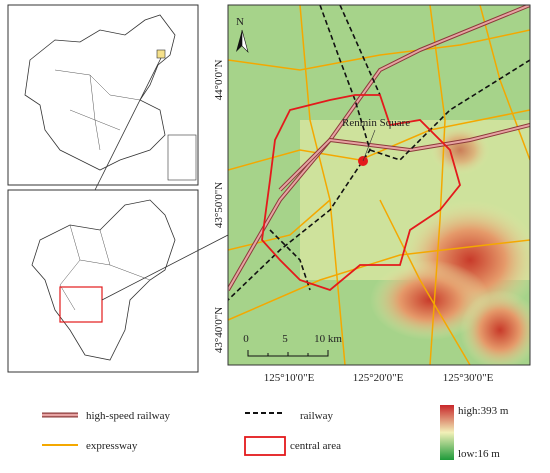  I want to click on county-lines, so click(105, 267).